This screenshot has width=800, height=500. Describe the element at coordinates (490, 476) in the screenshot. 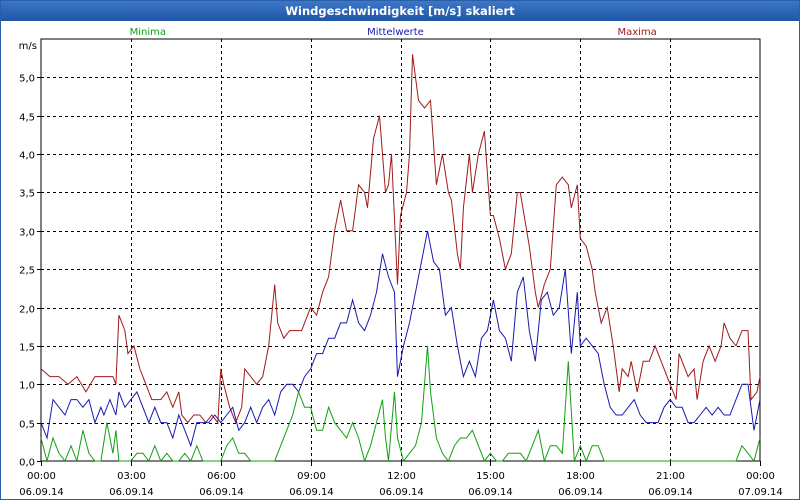

I see `x-tick-time: 15:00` at that location.